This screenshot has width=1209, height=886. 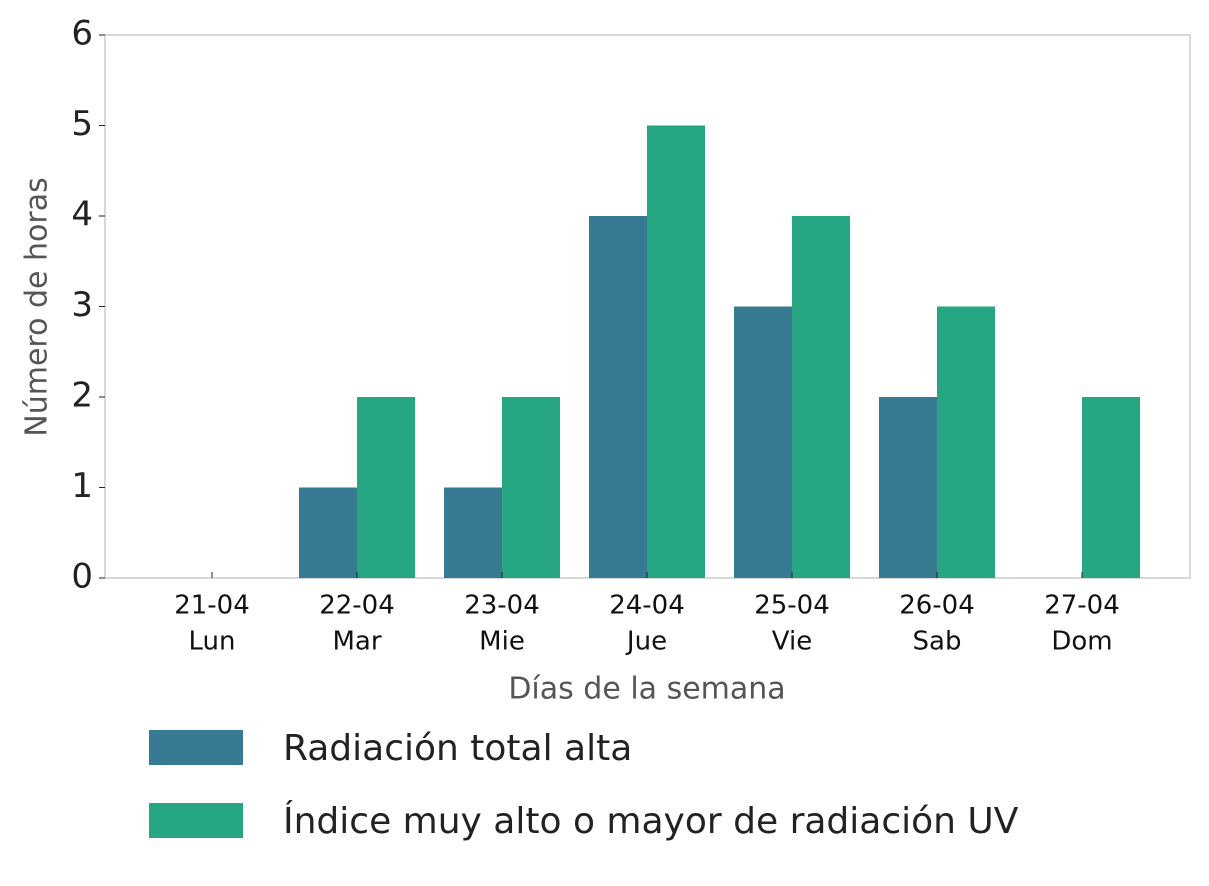 I want to click on y-axis-title: Número de horas, so click(x=37, y=306).